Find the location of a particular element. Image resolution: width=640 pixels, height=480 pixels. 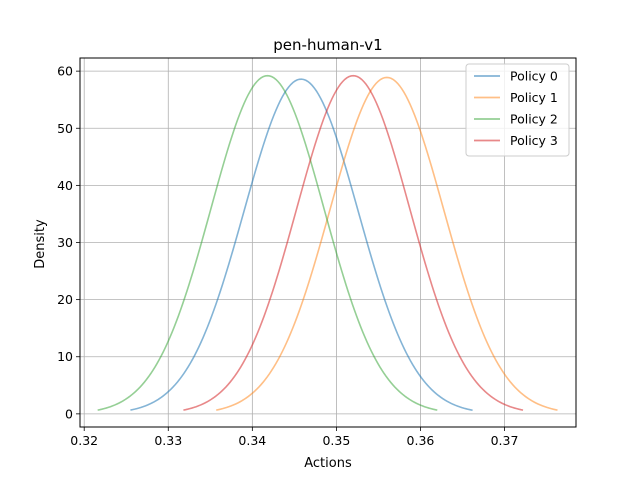

y-tick-label: 40 is located at coordinates (65, 185).